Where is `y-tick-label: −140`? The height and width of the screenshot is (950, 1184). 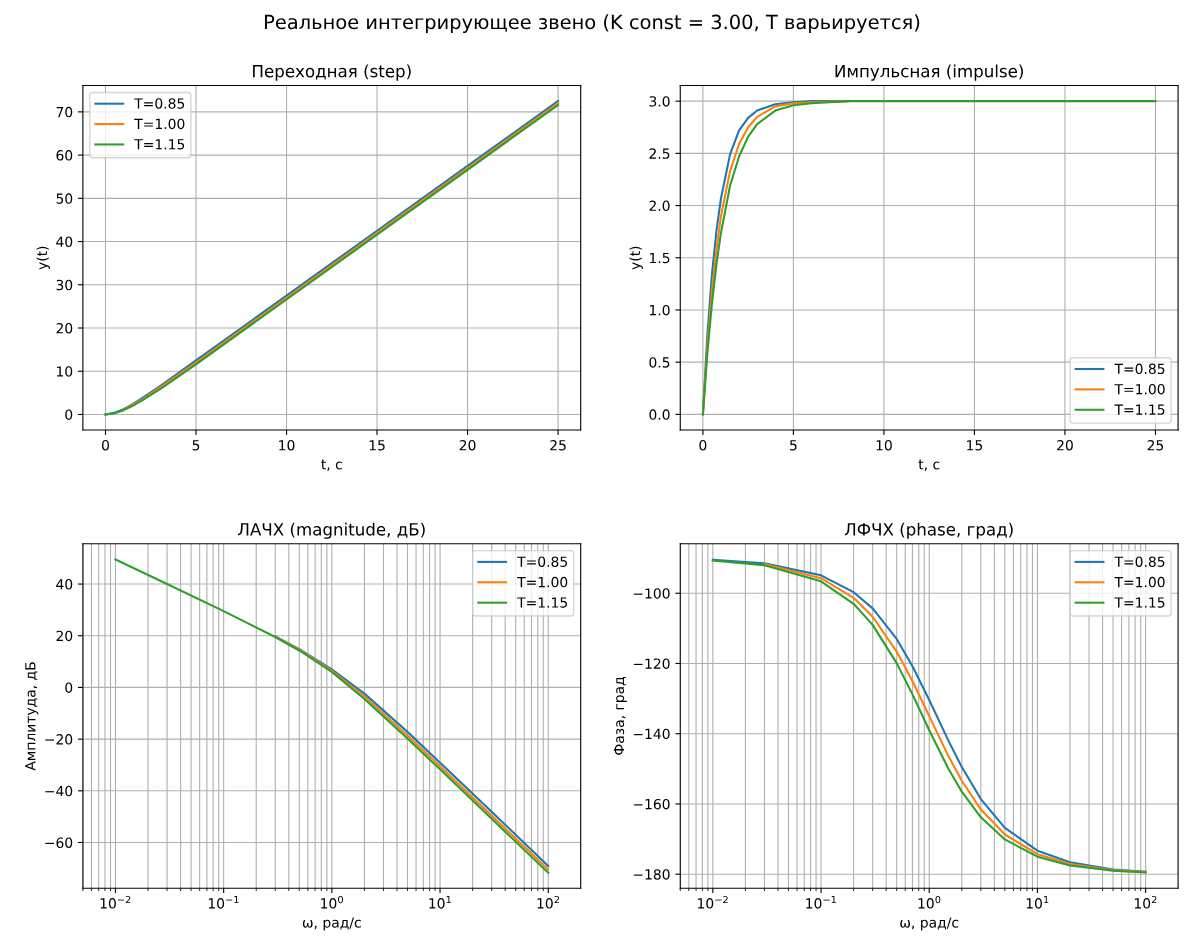
y-tick-label: −140 is located at coordinates (651, 734).